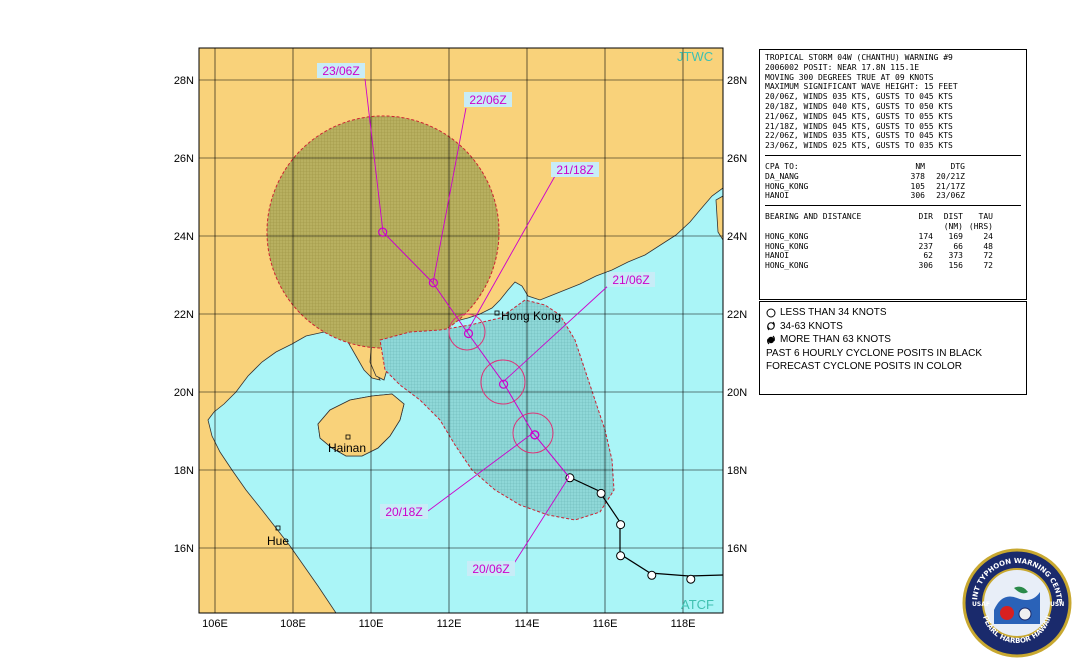  Describe the element at coordinates (490, 569) in the screenshot. I see `label-2006: 20/06Z` at that location.